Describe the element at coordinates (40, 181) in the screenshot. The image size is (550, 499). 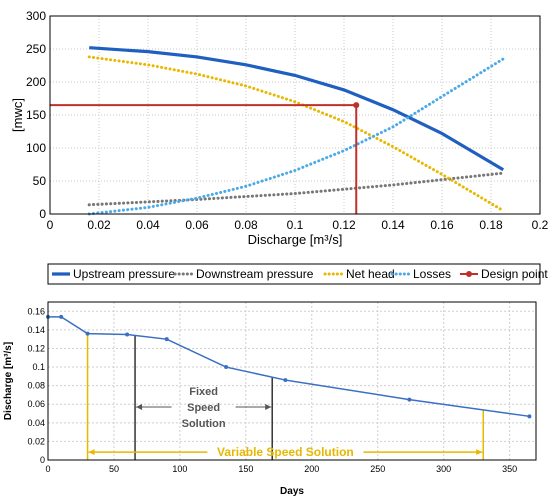
I see `top-y-tick-label: 50` at that location.